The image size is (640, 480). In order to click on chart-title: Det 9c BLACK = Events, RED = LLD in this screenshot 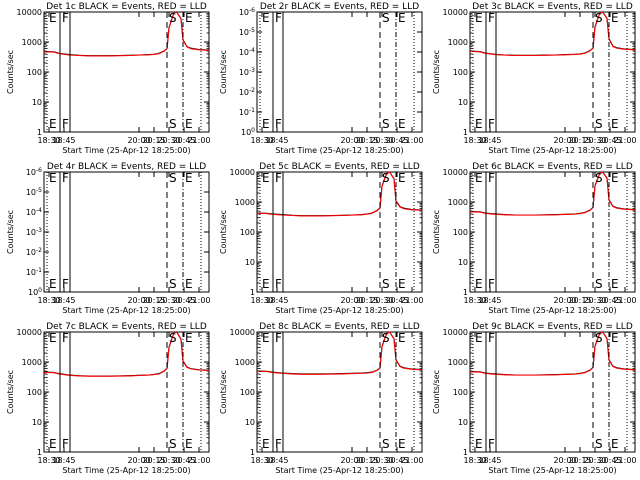, I will do `click(552, 327)`.